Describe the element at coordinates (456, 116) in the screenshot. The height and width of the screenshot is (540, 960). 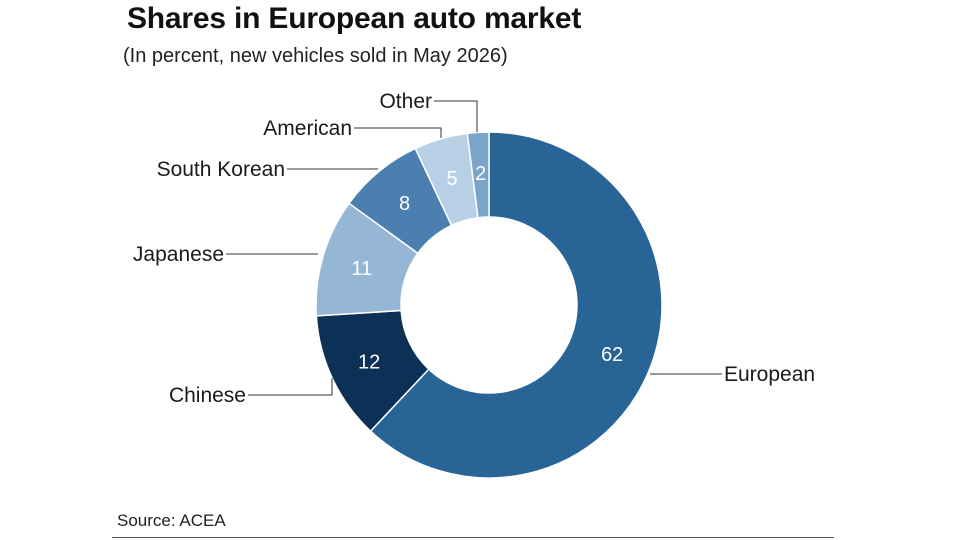
I see `leader-line-other` at that location.